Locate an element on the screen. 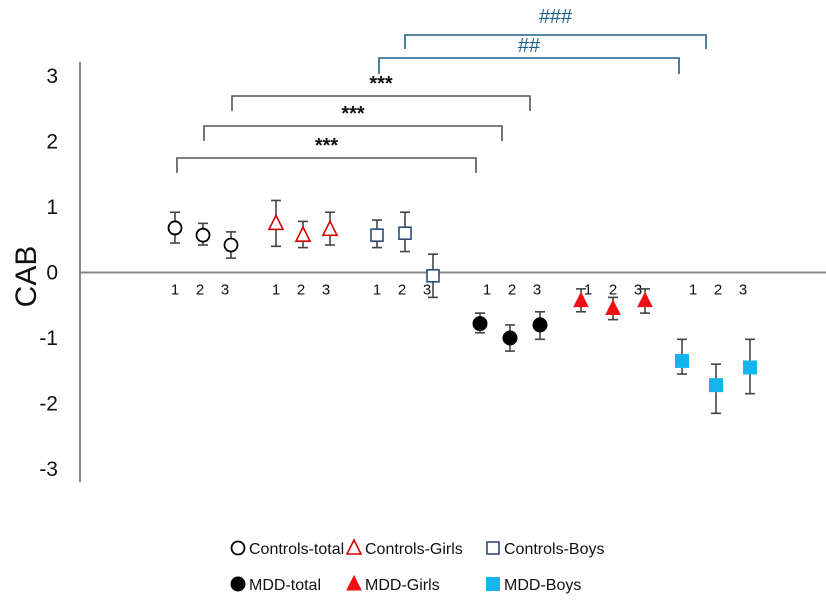 This screenshot has height=607, width=826. significance-bracket: ## is located at coordinates (529, 54).